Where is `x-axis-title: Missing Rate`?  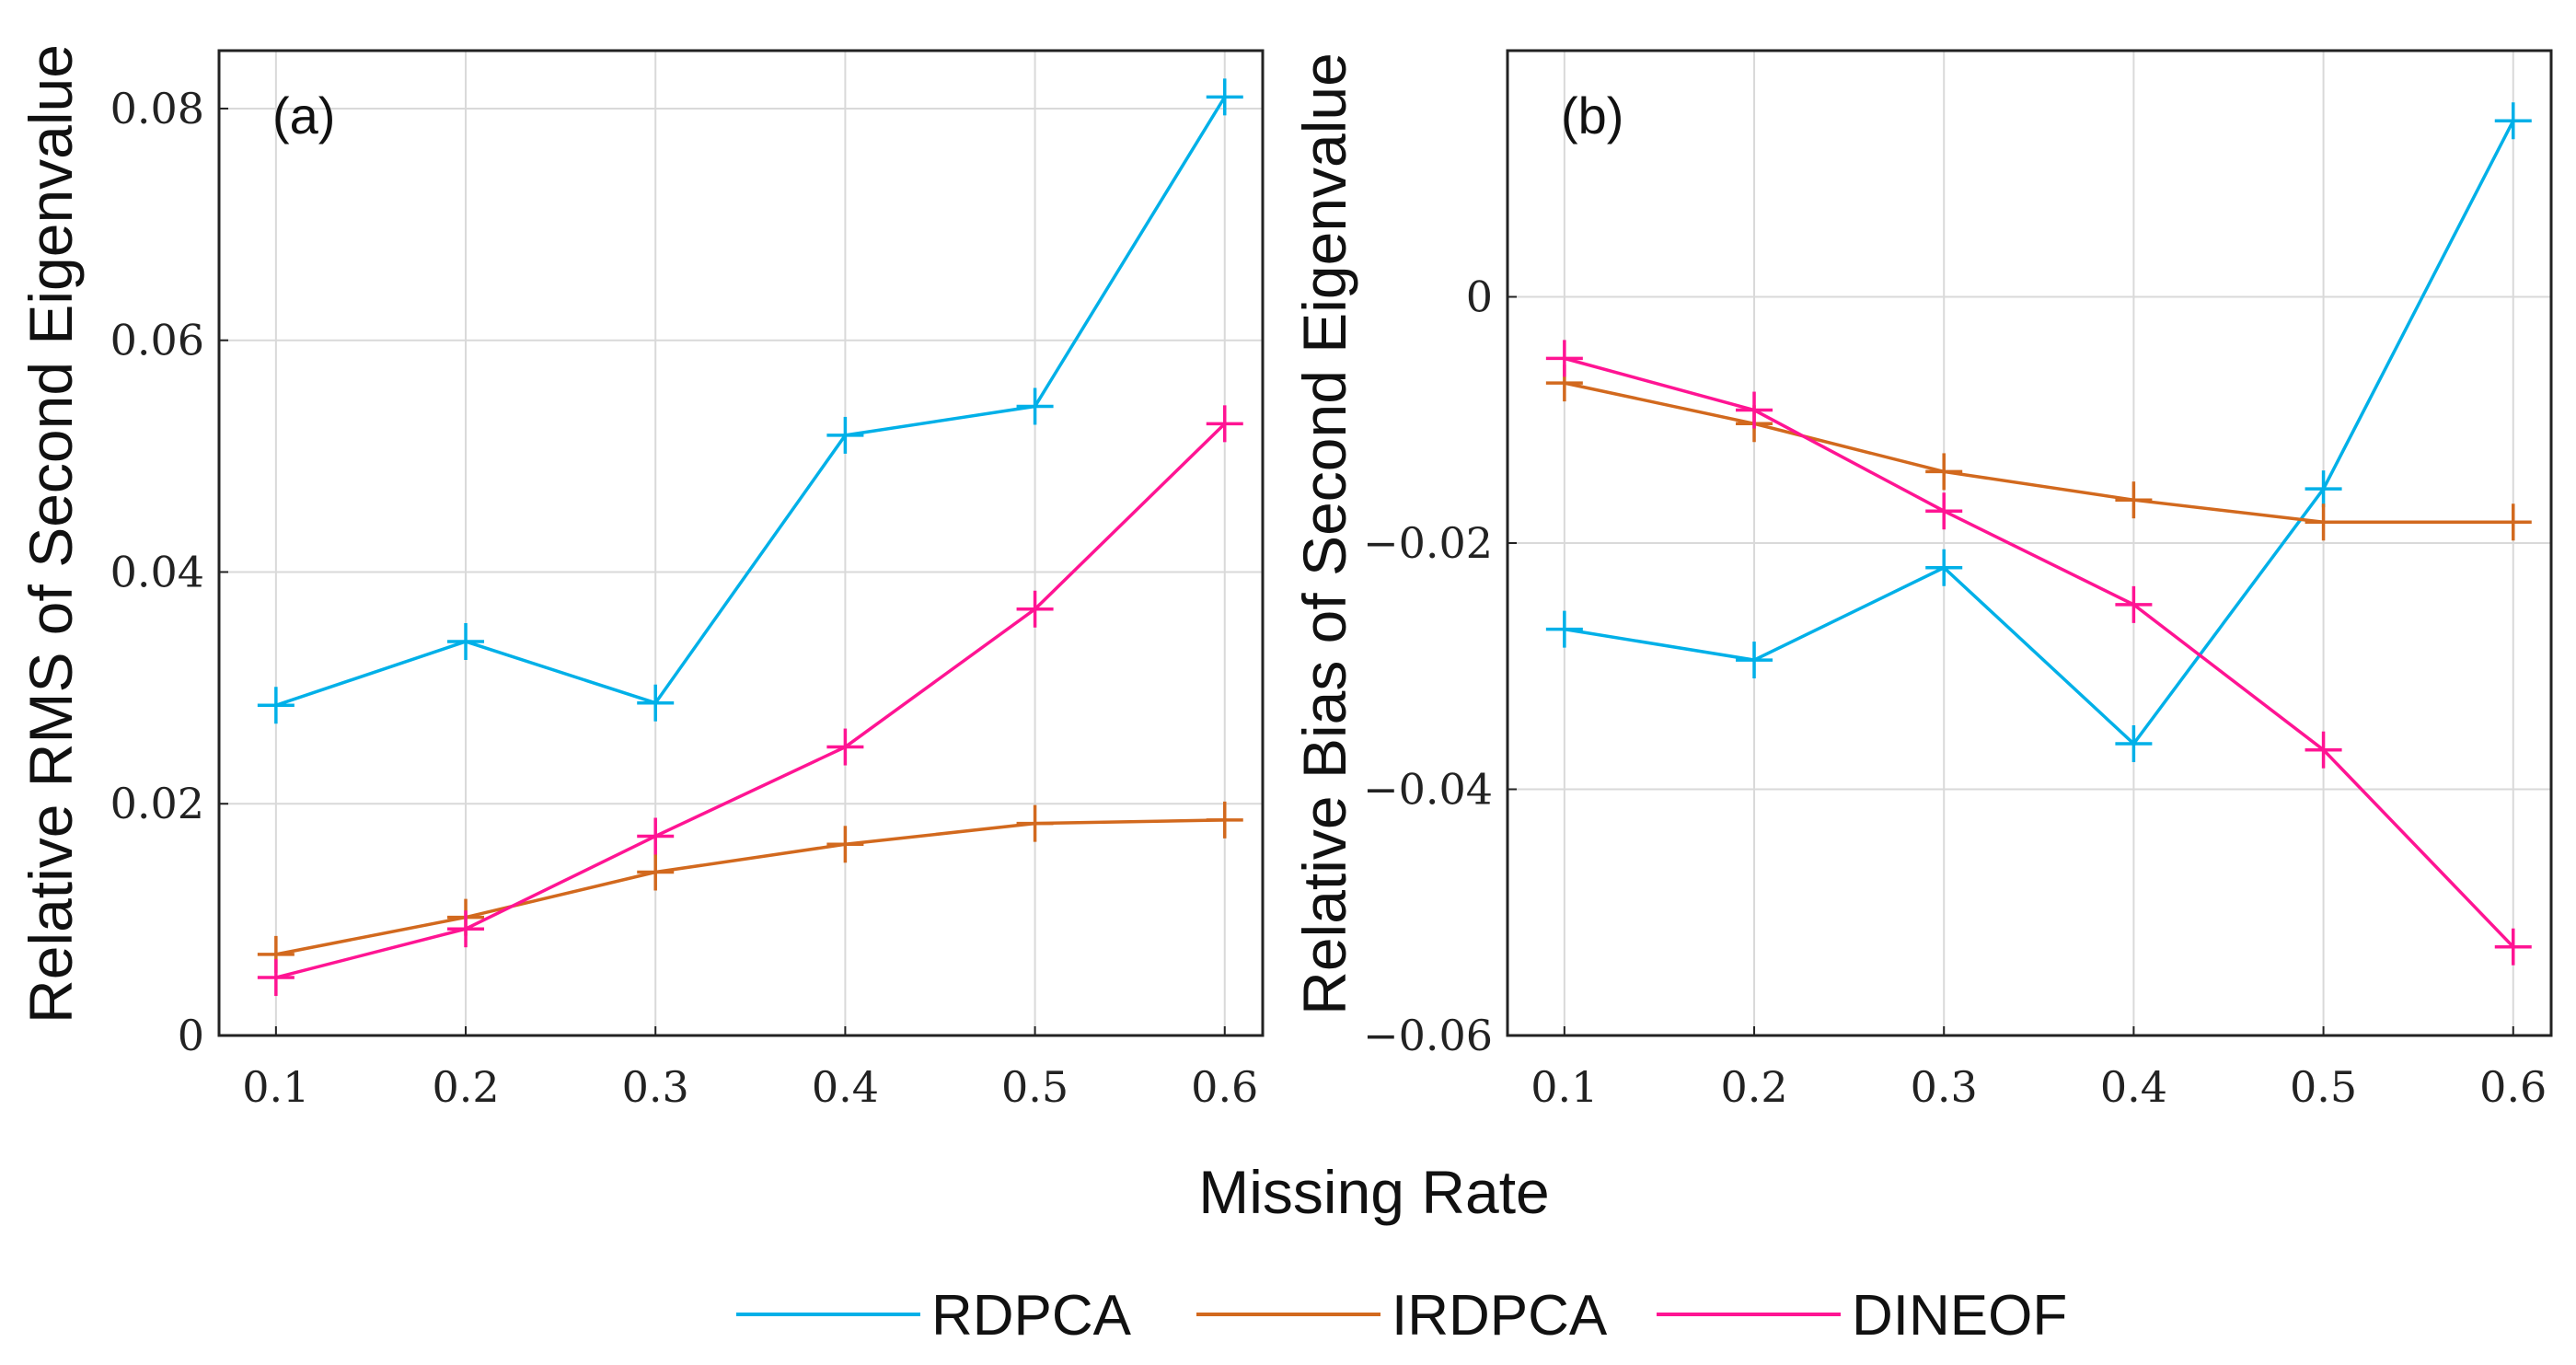
x-axis-title: Missing Rate is located at coordinates (1373, 1192).